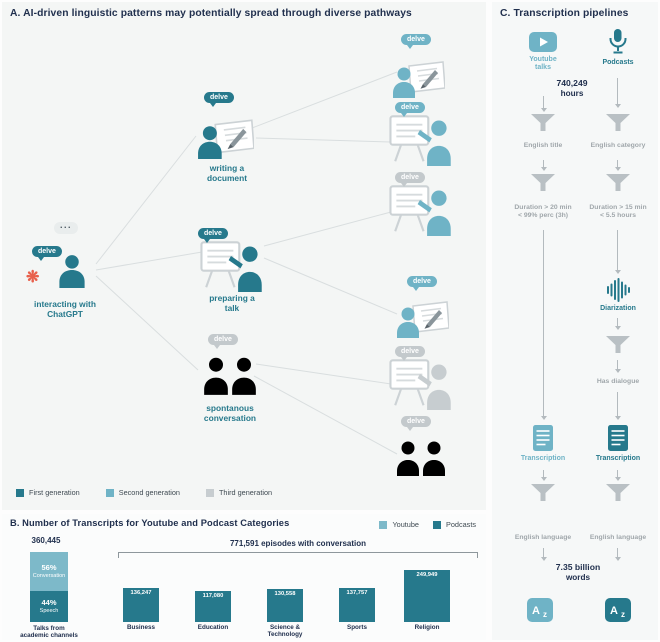 The height and width of the screenshot is (642, 660). Describe the element at coordinates (543, 458) in the screenshot. I see `transcription-label-youtube: Transcription` at that location.